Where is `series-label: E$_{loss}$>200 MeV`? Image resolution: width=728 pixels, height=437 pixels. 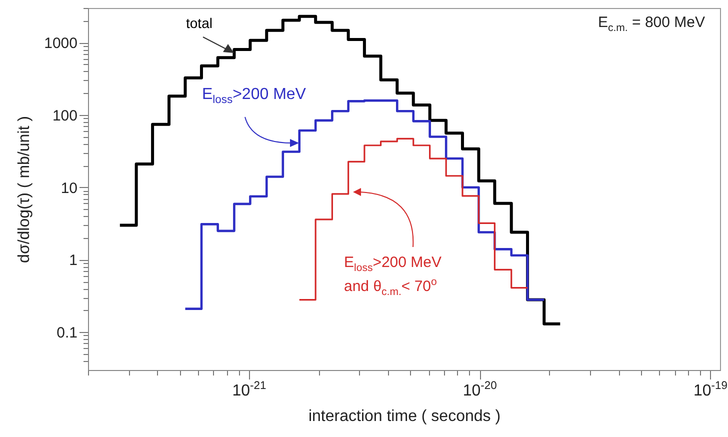
series-label: E$_{loss}$>200 MeV is located at coordinates (254, 96).